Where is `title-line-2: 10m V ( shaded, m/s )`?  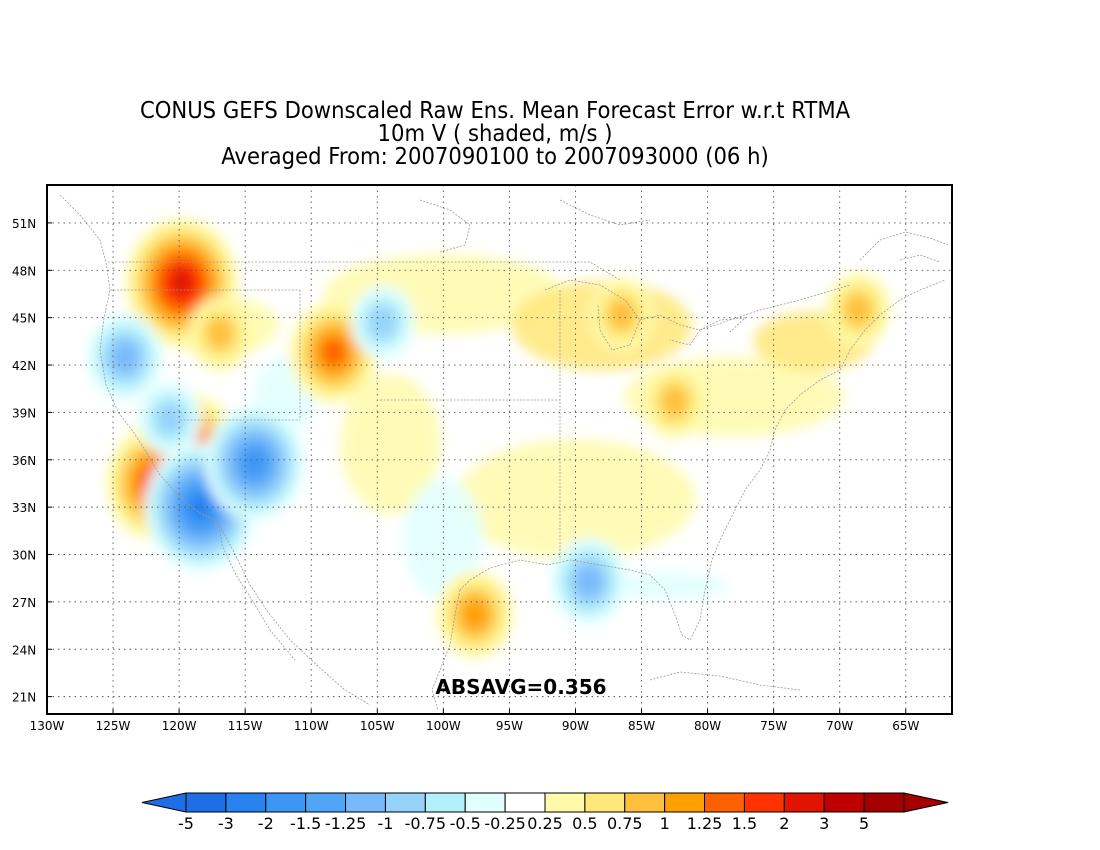
title-line-2: 10m V ( shaded, m/s ) is located at coordinates (495, 134).